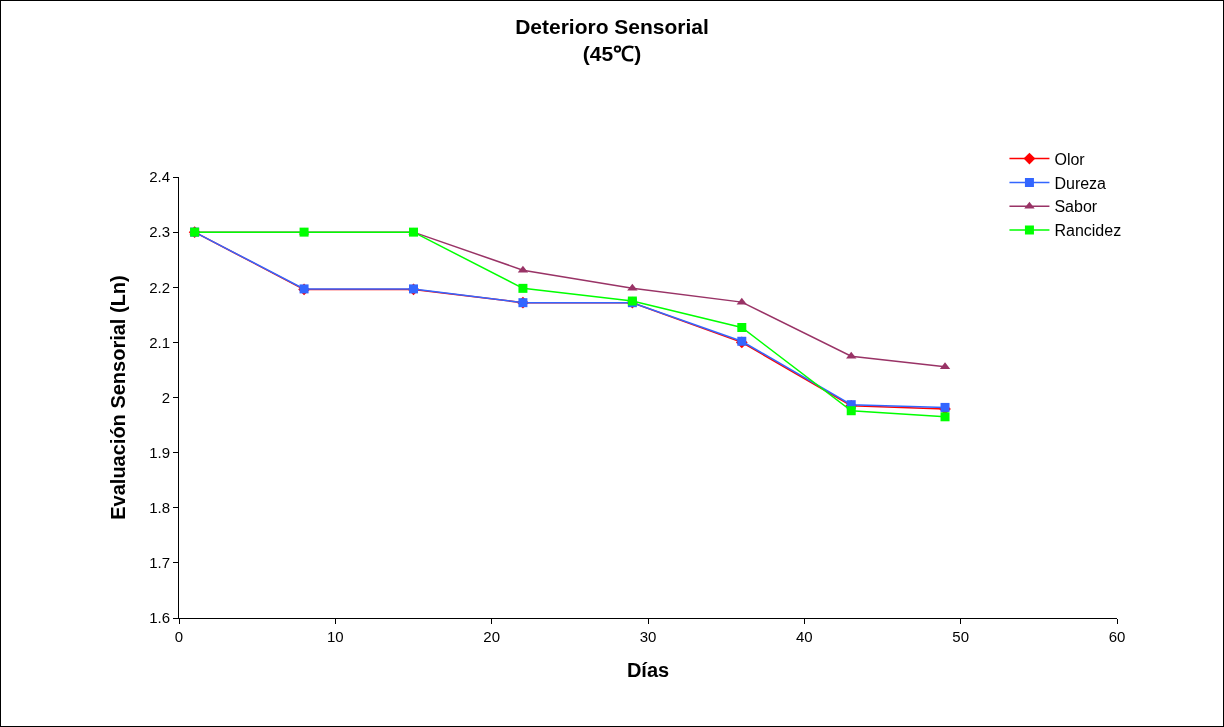 Image resolution: width=1224 pixels, height=727 pixels. What do you see at coordinates (1070, 159) in the screenshot?
I see `legend-label: Olor` at bounding box center [1070, 159].